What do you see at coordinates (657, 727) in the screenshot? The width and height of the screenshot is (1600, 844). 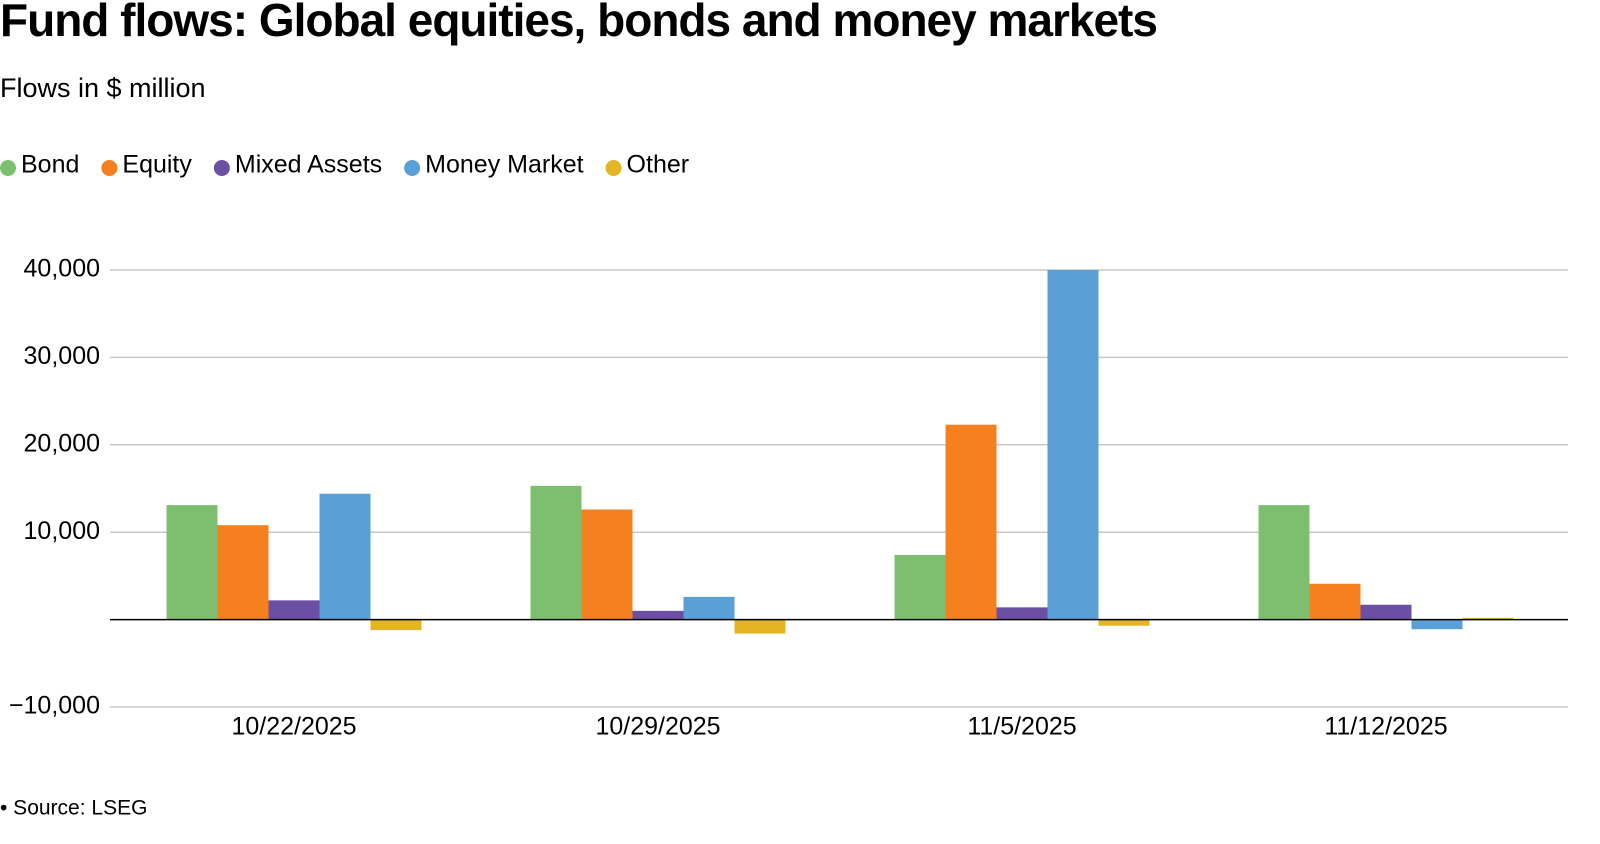 I see `x-tick-label: 10/29/2025` at bounding box center [657, 727].